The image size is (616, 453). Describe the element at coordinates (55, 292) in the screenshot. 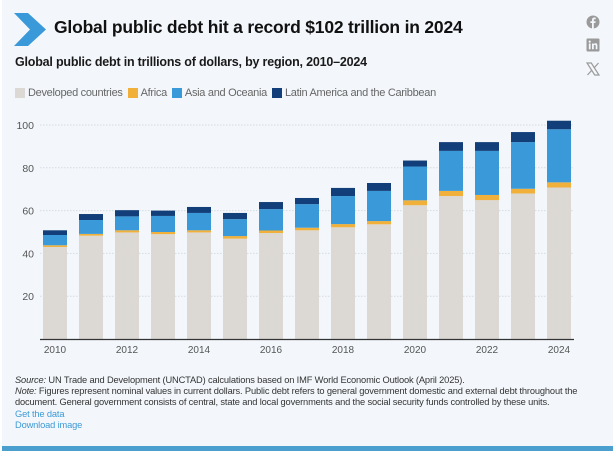

I see `bar-developed-2010` at that location.